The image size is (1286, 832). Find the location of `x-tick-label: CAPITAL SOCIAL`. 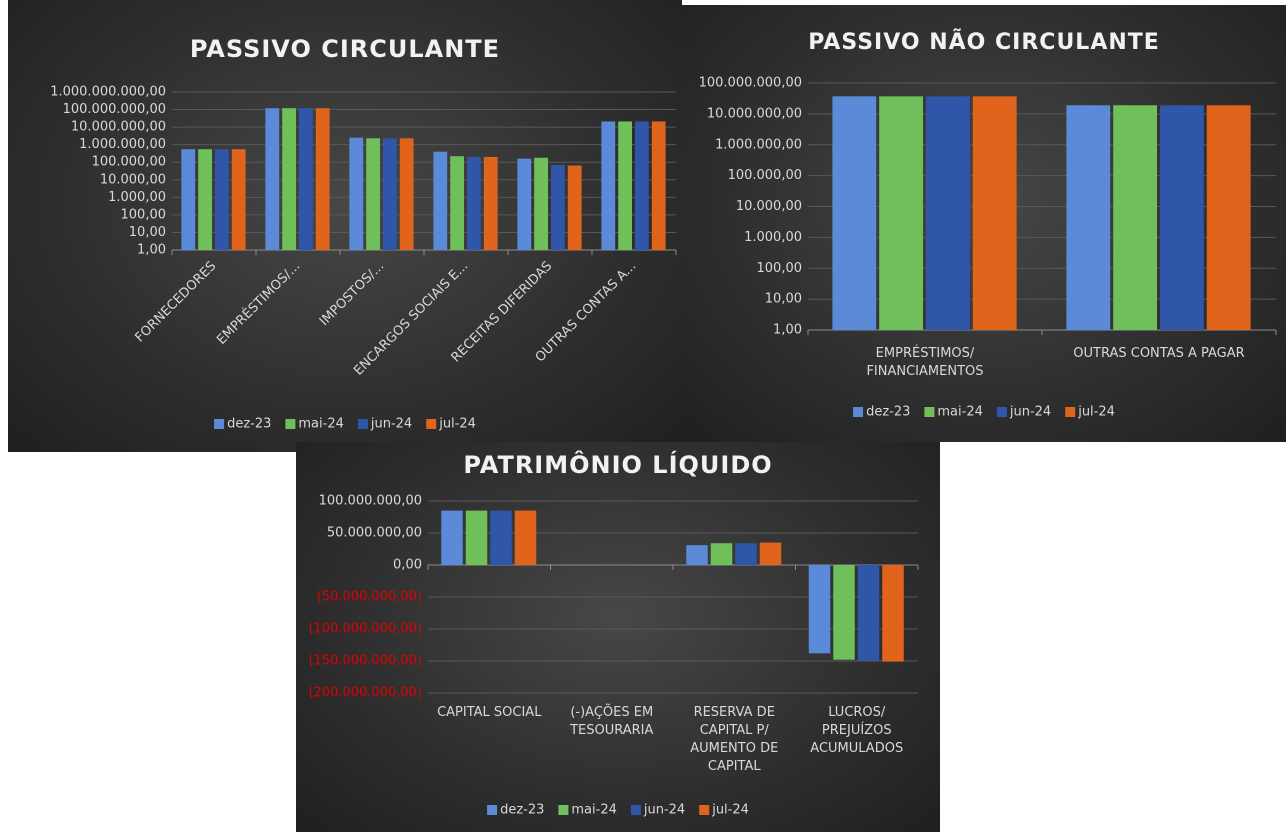

x-tick-label: CAPITAL SOCIAL is located at coordinates (489, 712).